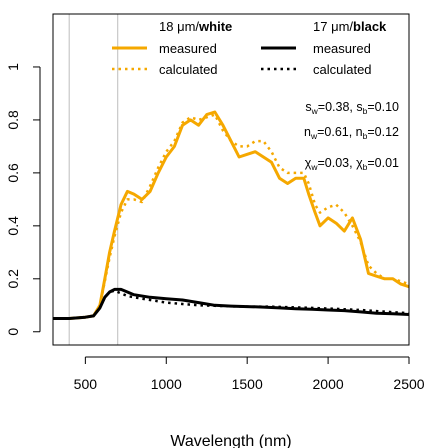  I want to click on y-tick-label-3: 0.6, so click(13, 173).